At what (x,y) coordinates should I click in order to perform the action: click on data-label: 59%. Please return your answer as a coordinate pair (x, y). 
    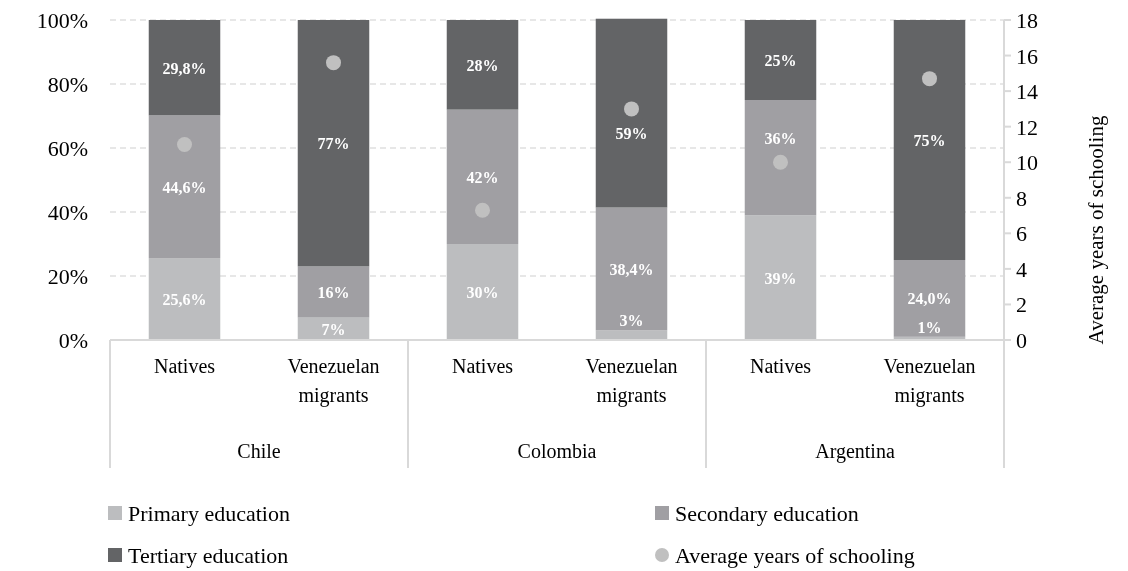
    Looking at the image, I should click on (631, 133).